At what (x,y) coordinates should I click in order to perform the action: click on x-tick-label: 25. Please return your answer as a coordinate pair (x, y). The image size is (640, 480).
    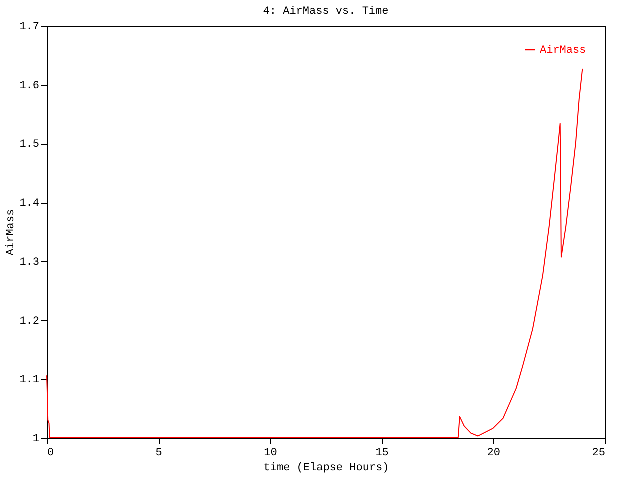
    Looking at the image, I should click on (599, 454).